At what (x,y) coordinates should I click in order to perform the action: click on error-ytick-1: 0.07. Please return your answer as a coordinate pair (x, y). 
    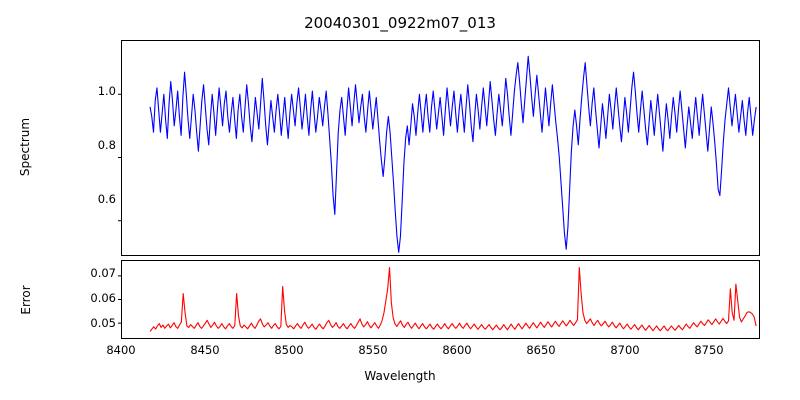
    Looking at the image, I should click on (103, 273).